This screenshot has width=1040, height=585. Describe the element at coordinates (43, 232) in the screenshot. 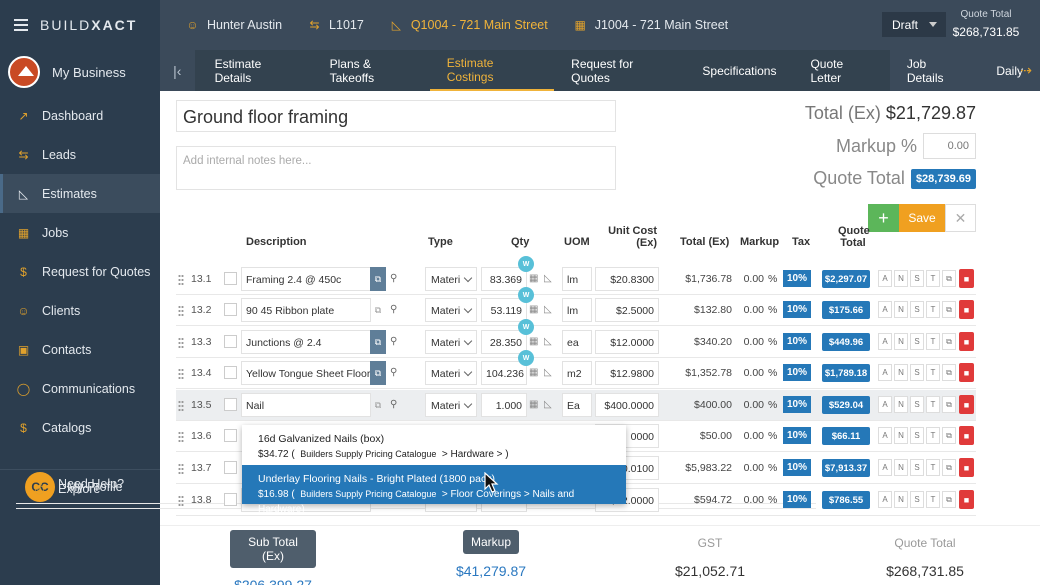

I see `sidebar-item-jobs: ▦ Jobs` at that location.